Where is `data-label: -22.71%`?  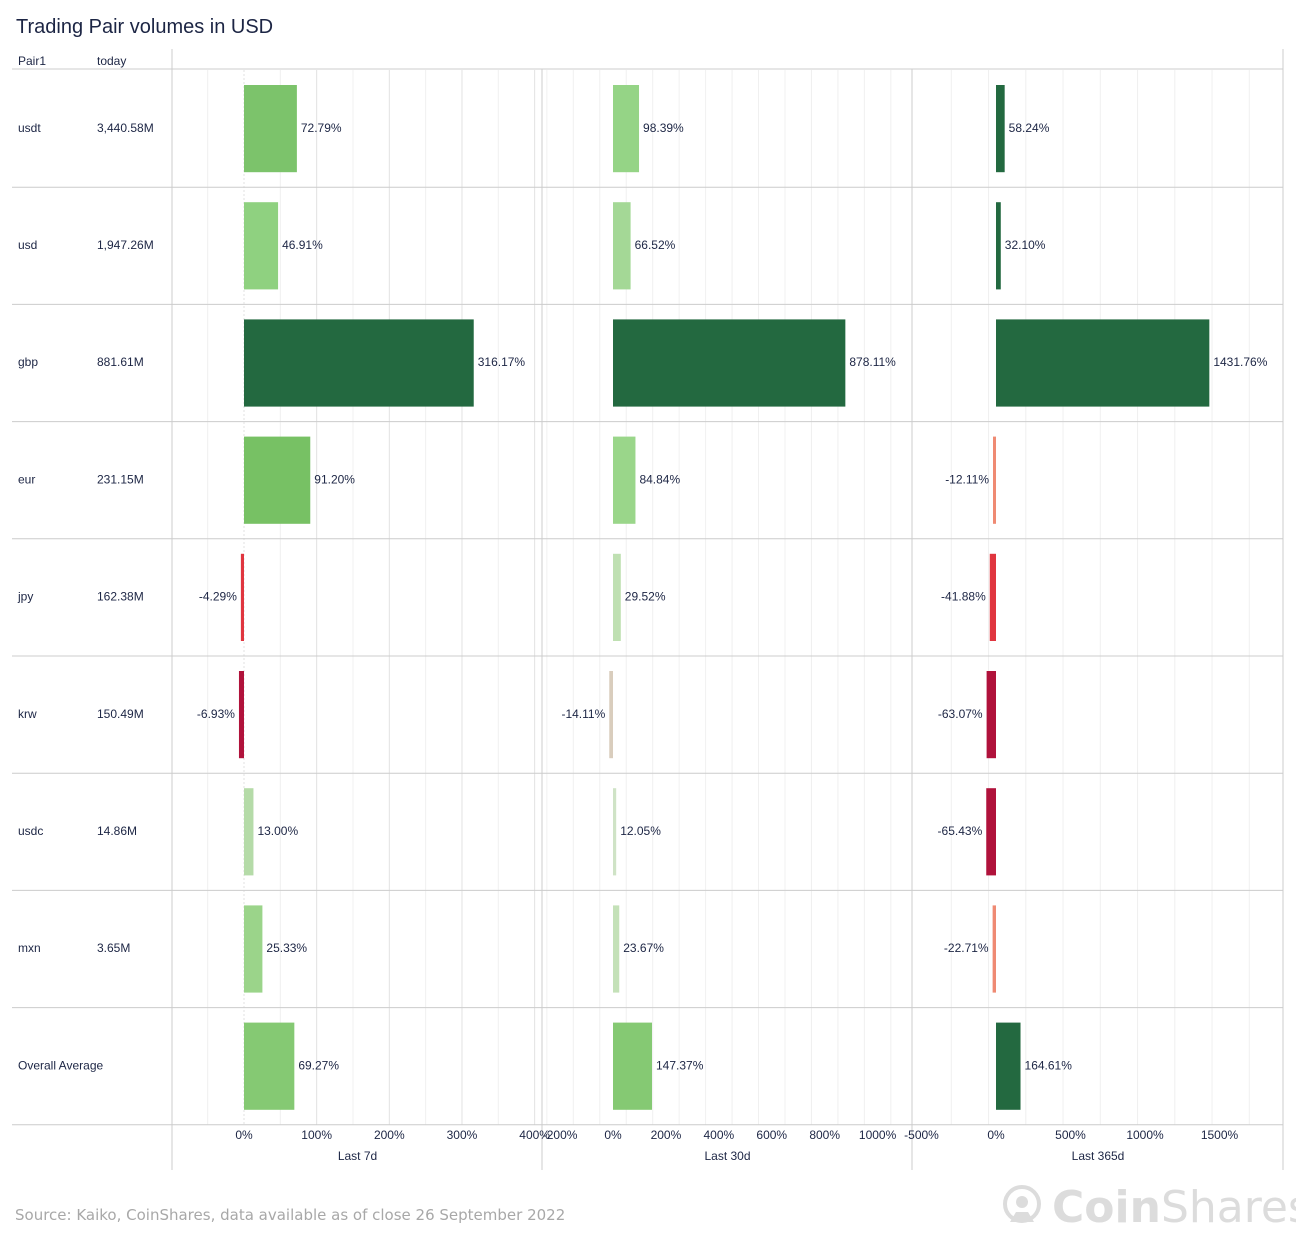 data-label: -22.71% is located at coordinates (966, 948).